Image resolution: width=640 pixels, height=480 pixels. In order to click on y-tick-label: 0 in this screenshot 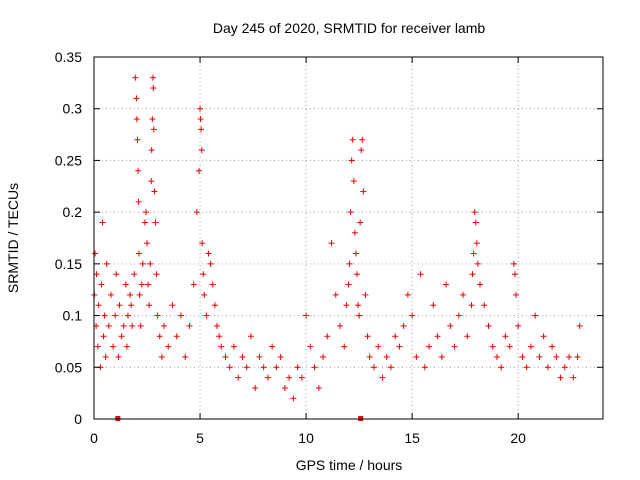, I will do `click(78, 419)`.